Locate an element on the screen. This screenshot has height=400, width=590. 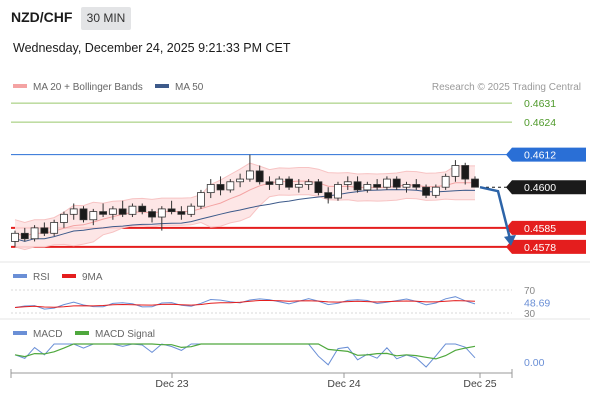
macd-signal-legend-label: MACD Signal is located at coordinates (125, 334).